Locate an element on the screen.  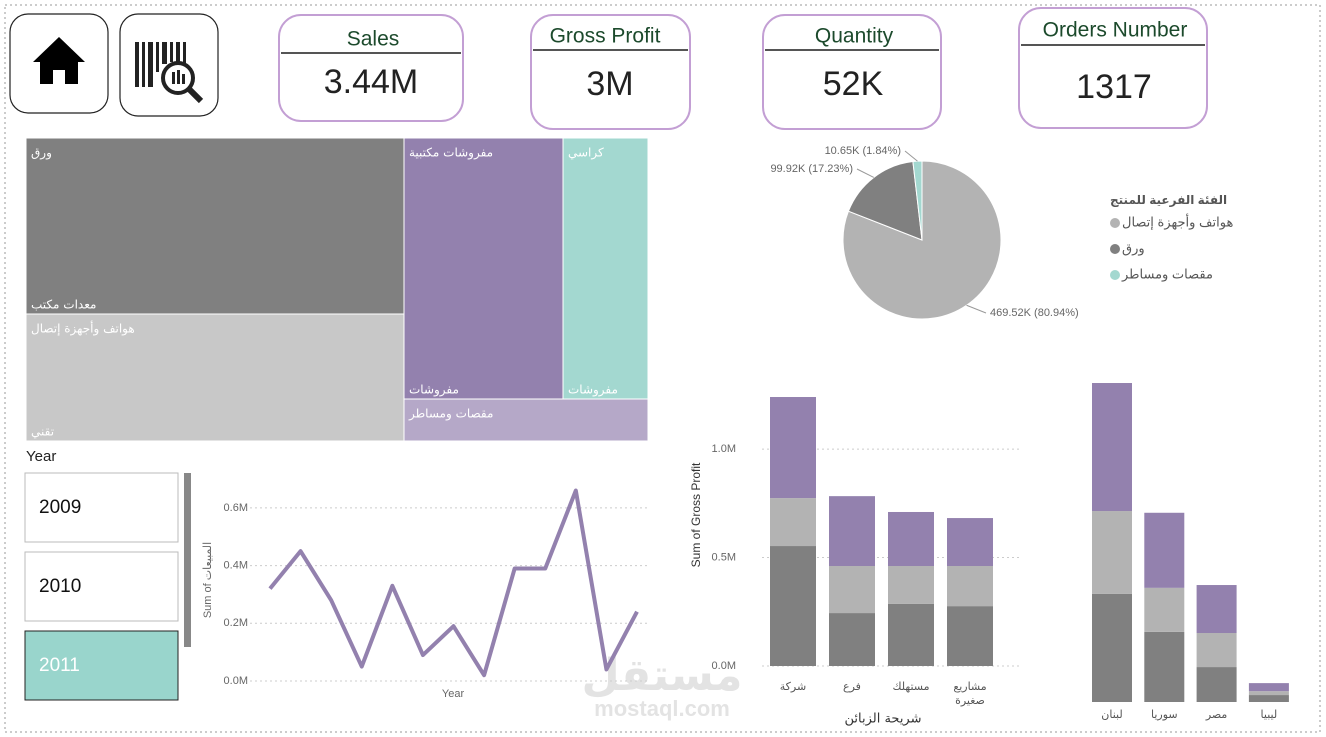
kpi-card: Orders Number 1317 is located at coordinates (1113, 68).